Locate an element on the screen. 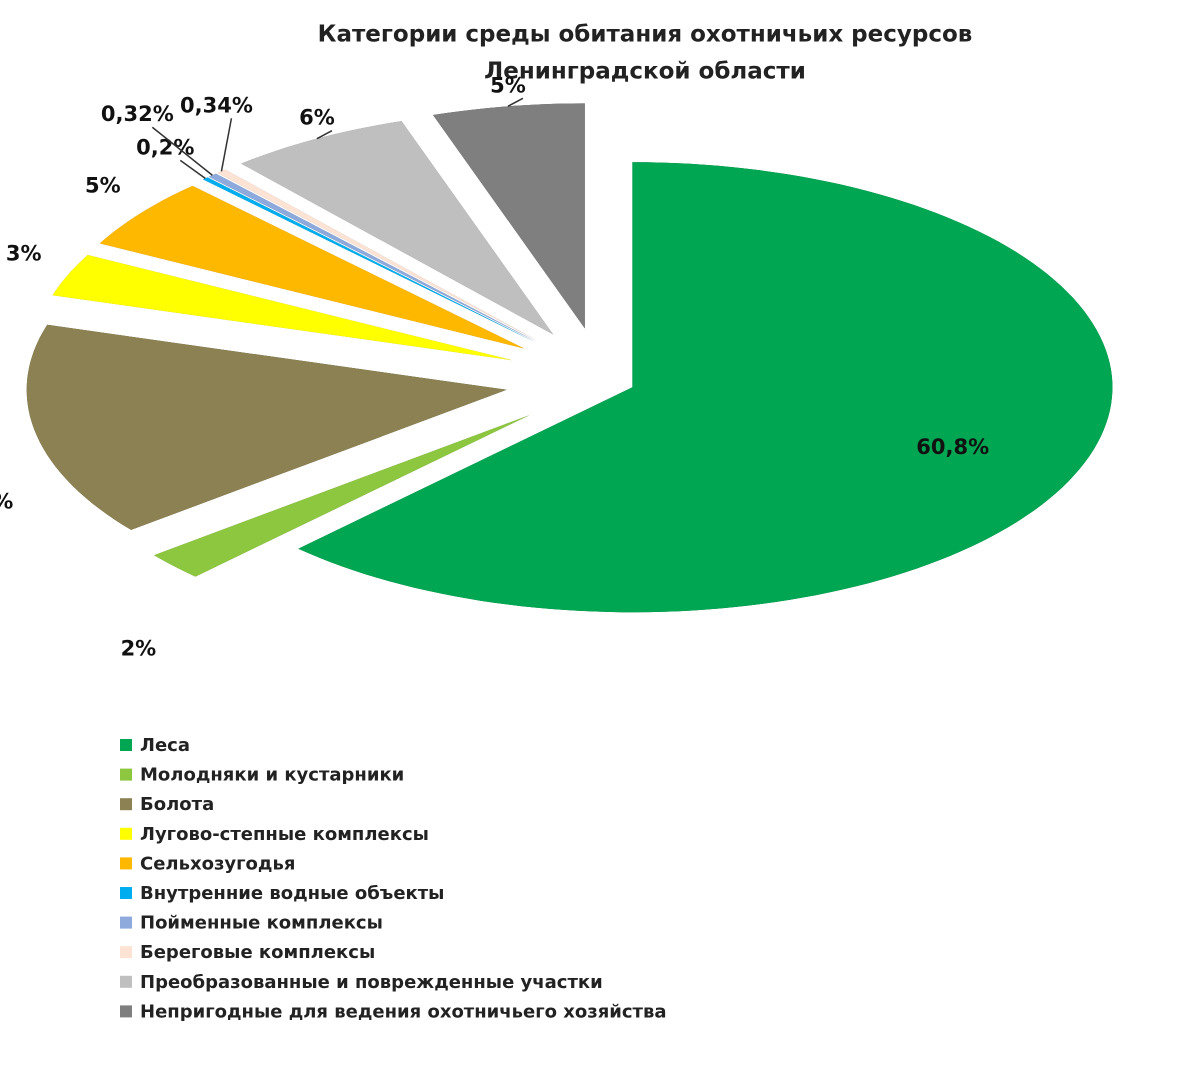 Image resolution: width=1179 pixels, height=1065 pixels. legend-label: Сельхозугодья is located at coordinates (217, 863).